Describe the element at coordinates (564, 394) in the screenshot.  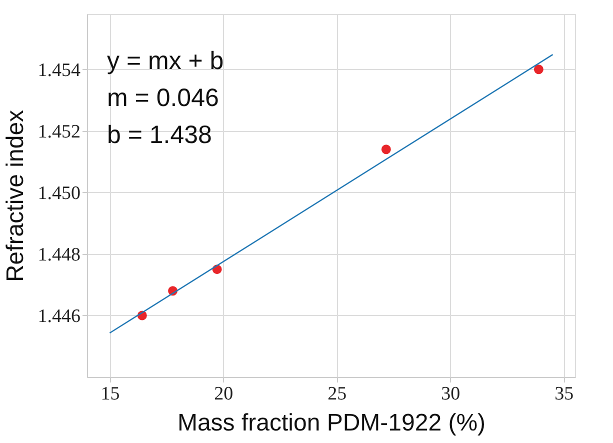
I see `x-tick-label: 35` at that location.